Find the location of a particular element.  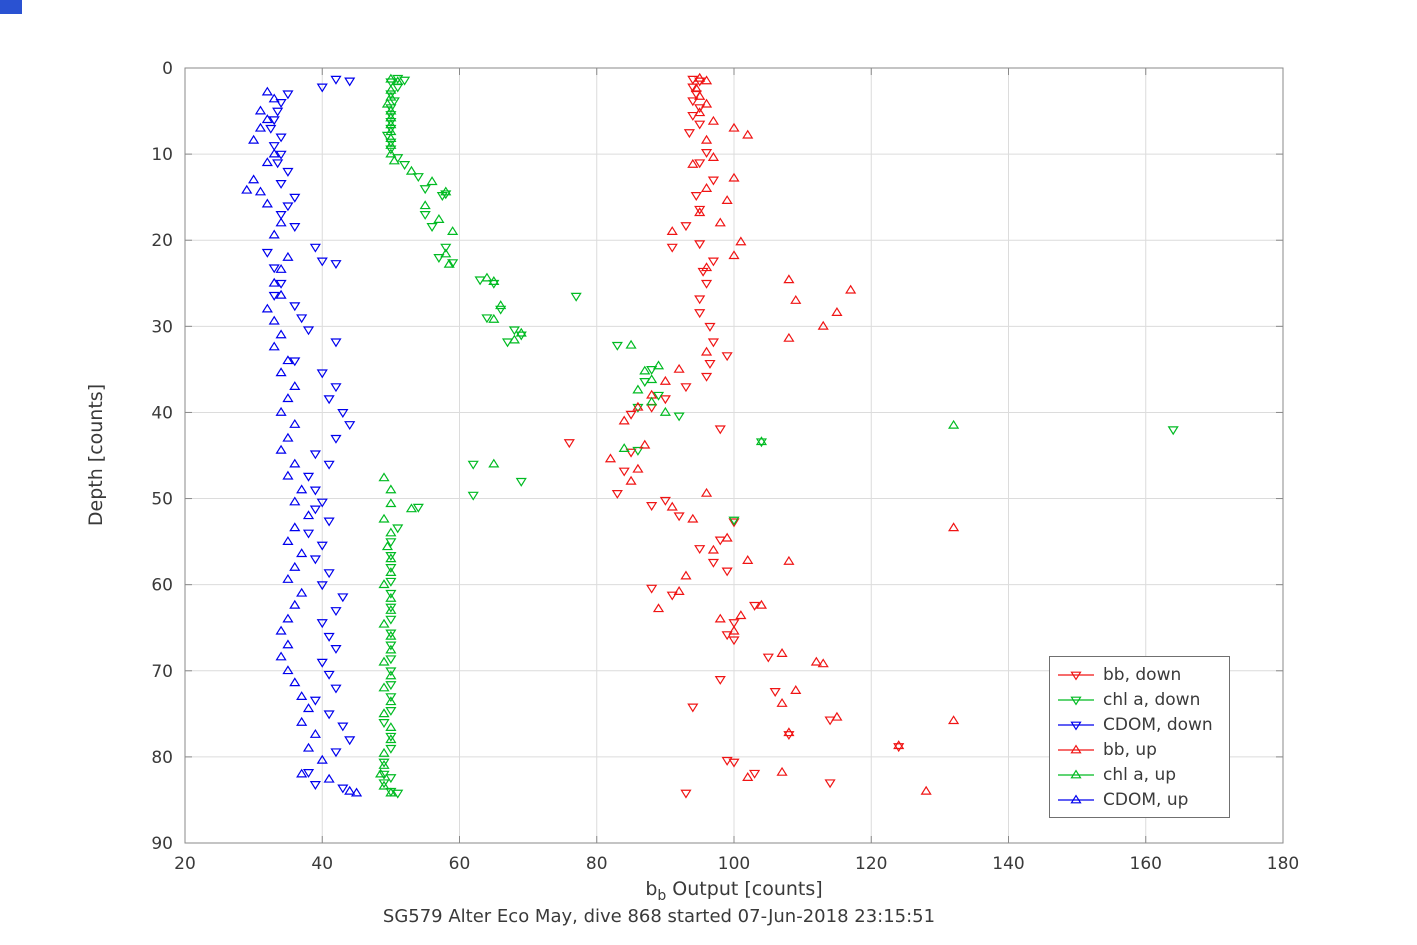

y-tick-label: 70 is located at coordinates (162, 672).